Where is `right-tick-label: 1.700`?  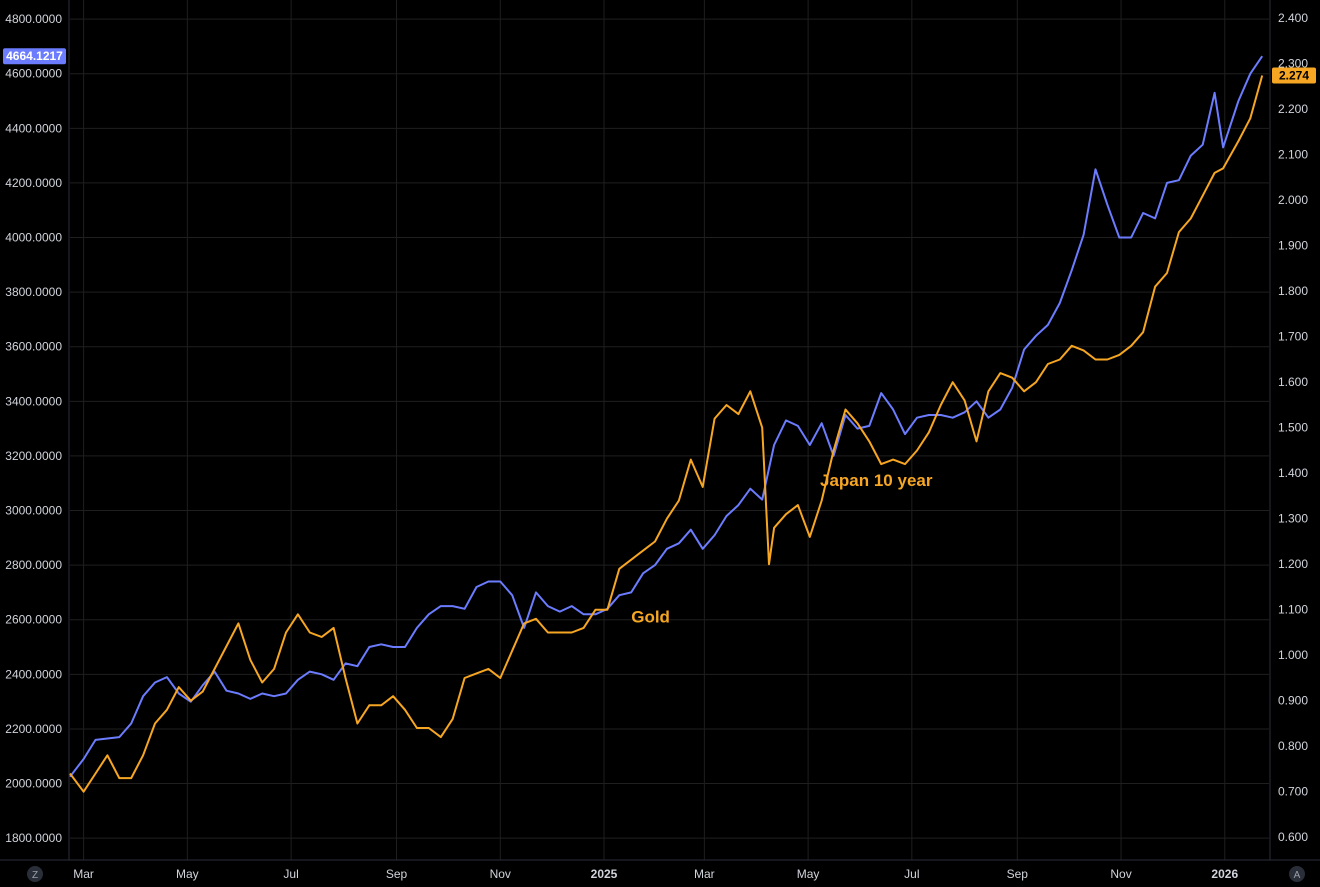 right-tick-label: 1.700 is located at coordinates (1293, 337).